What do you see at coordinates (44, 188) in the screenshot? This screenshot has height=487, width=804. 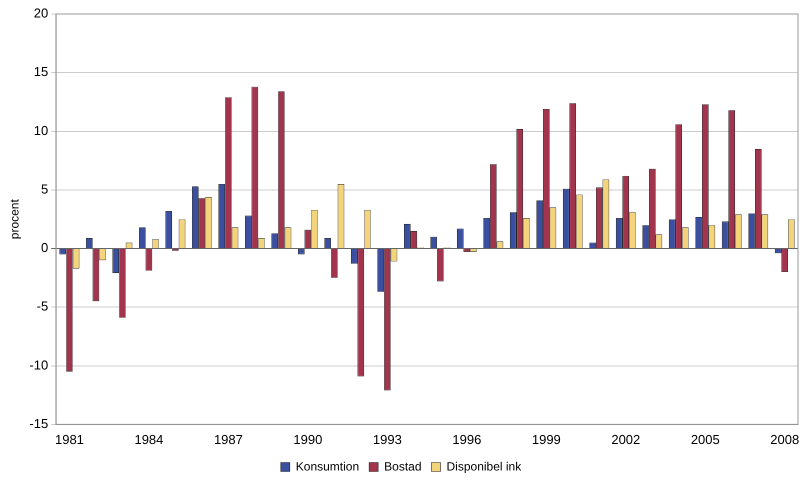 I see `y-tick-label: 5` at bounding box center [44, 188].